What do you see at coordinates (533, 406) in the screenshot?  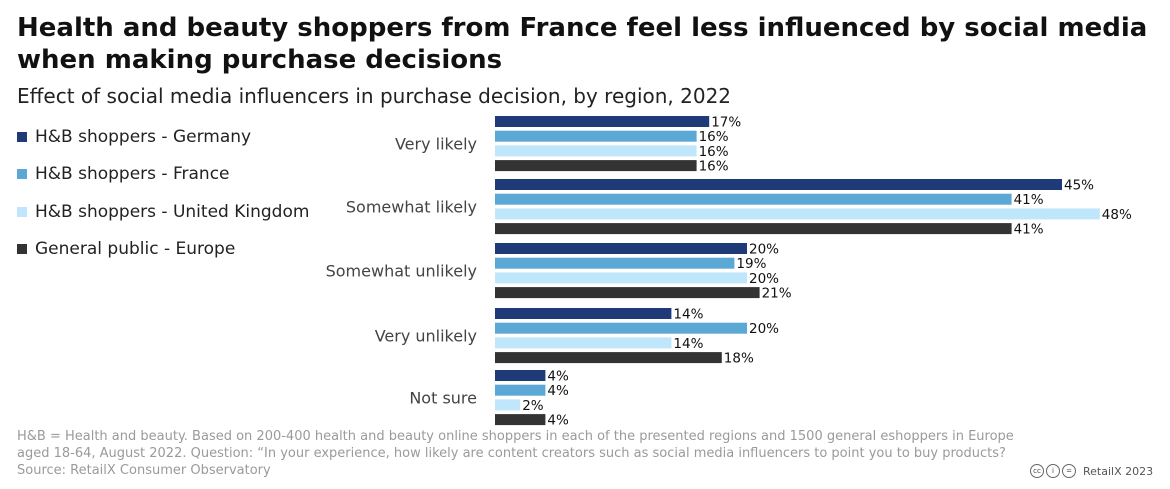 I see `value-label: 2%` at bounding box center [533, 406].